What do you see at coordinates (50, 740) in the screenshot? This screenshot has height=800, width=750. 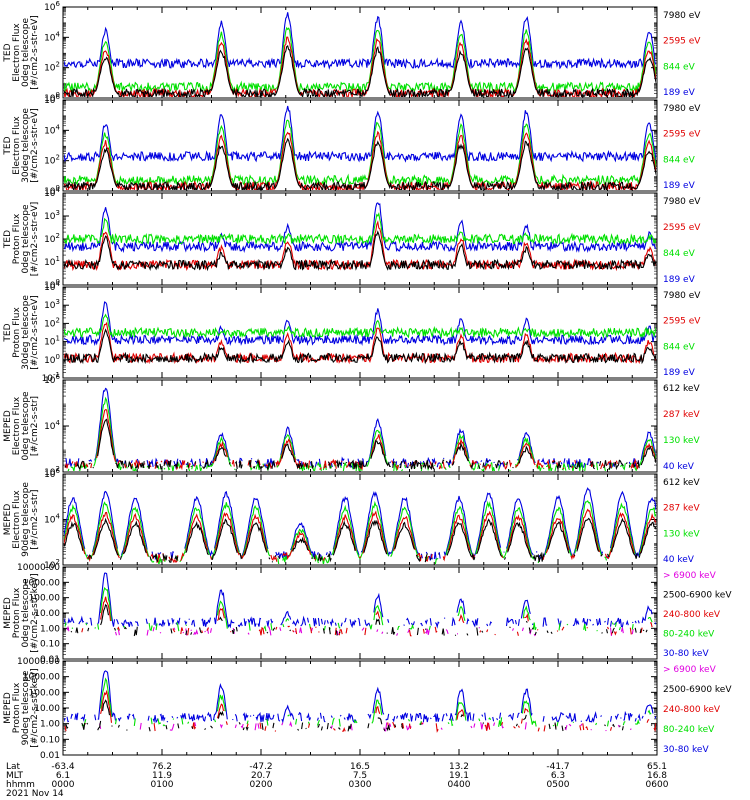 I see `y-tick-label: 0.10` at bounding box center [50, 740].